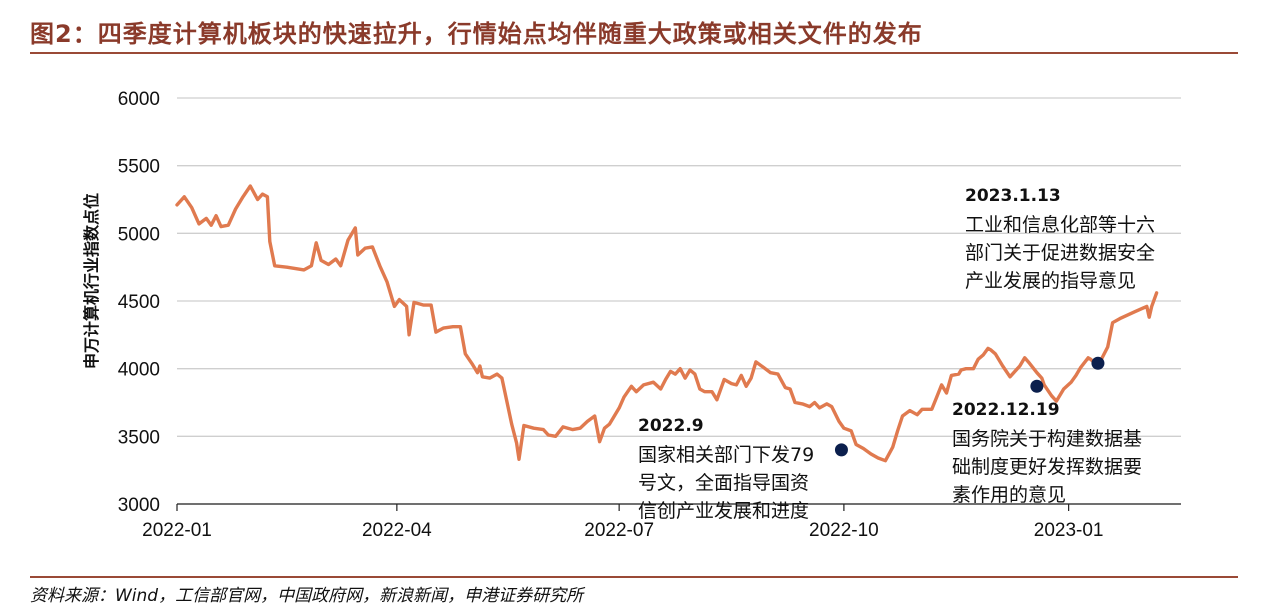  What do you see at coordinates (139, 167) in the screenshot?
I see `y-tick-label: 5500` at bounding box center [139, 167].